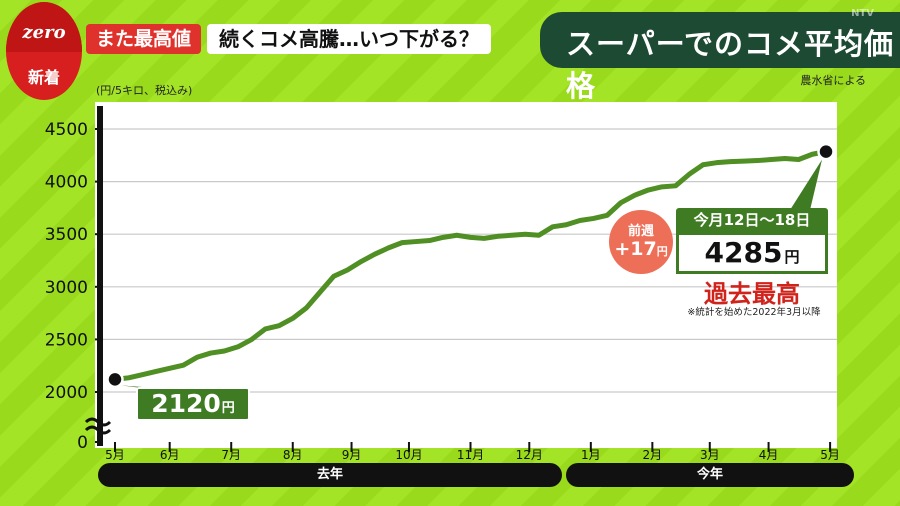 The image size is (900, 506). Describe the element at coordinates (170, 455) in the screenshot. I see `x-tick-label: 6月` at that location.